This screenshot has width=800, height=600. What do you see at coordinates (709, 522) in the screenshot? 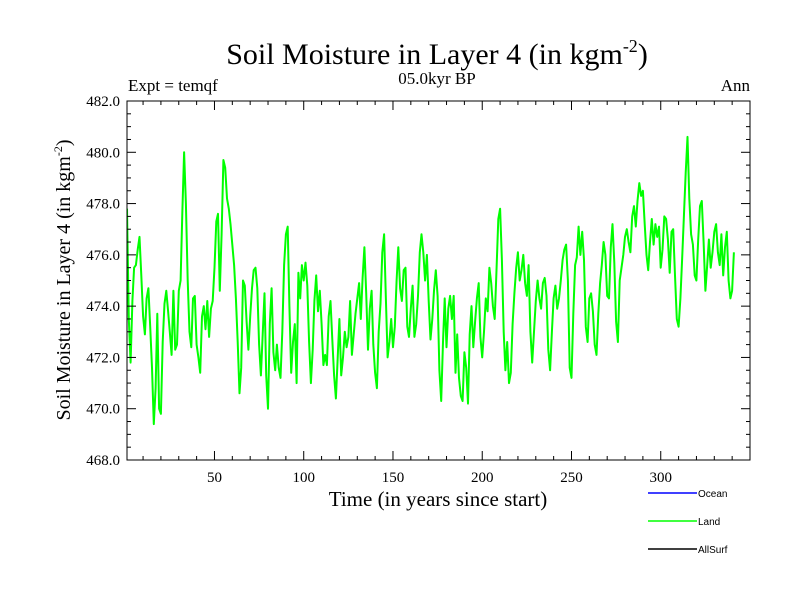
I see `legend-label-land: Land` at bounding box center [709, 522].